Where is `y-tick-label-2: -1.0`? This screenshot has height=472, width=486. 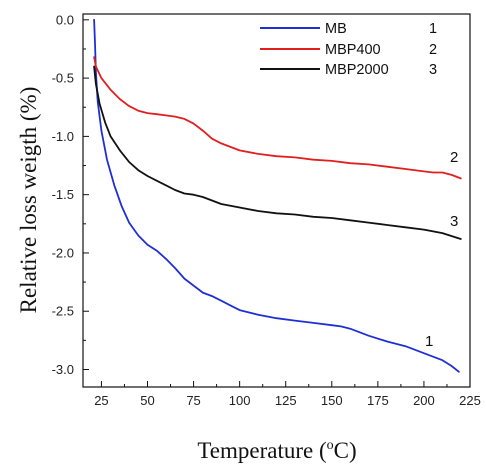 y-tick-label-2: -1.0 is located at coordinates (63, 136).